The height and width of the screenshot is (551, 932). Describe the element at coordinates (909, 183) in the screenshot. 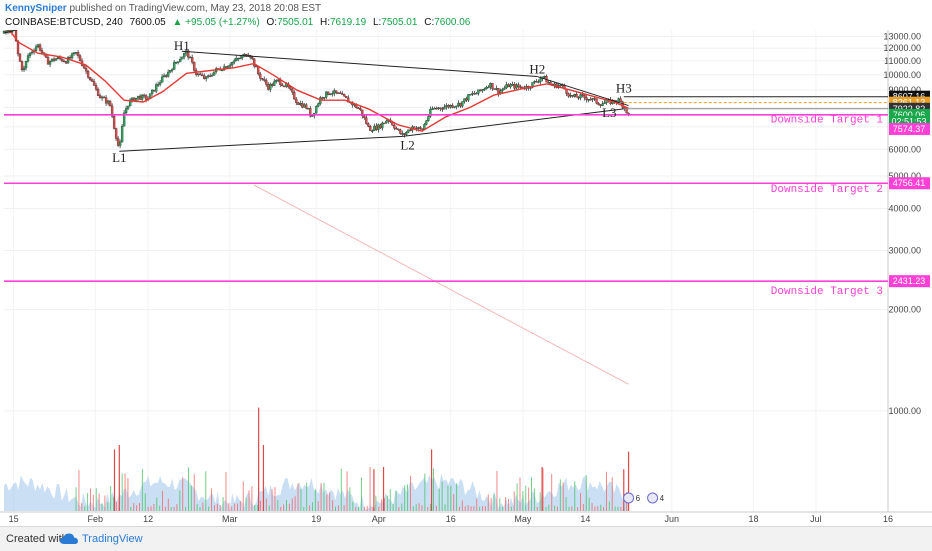

I see `price-label: 4756.41` at that location.